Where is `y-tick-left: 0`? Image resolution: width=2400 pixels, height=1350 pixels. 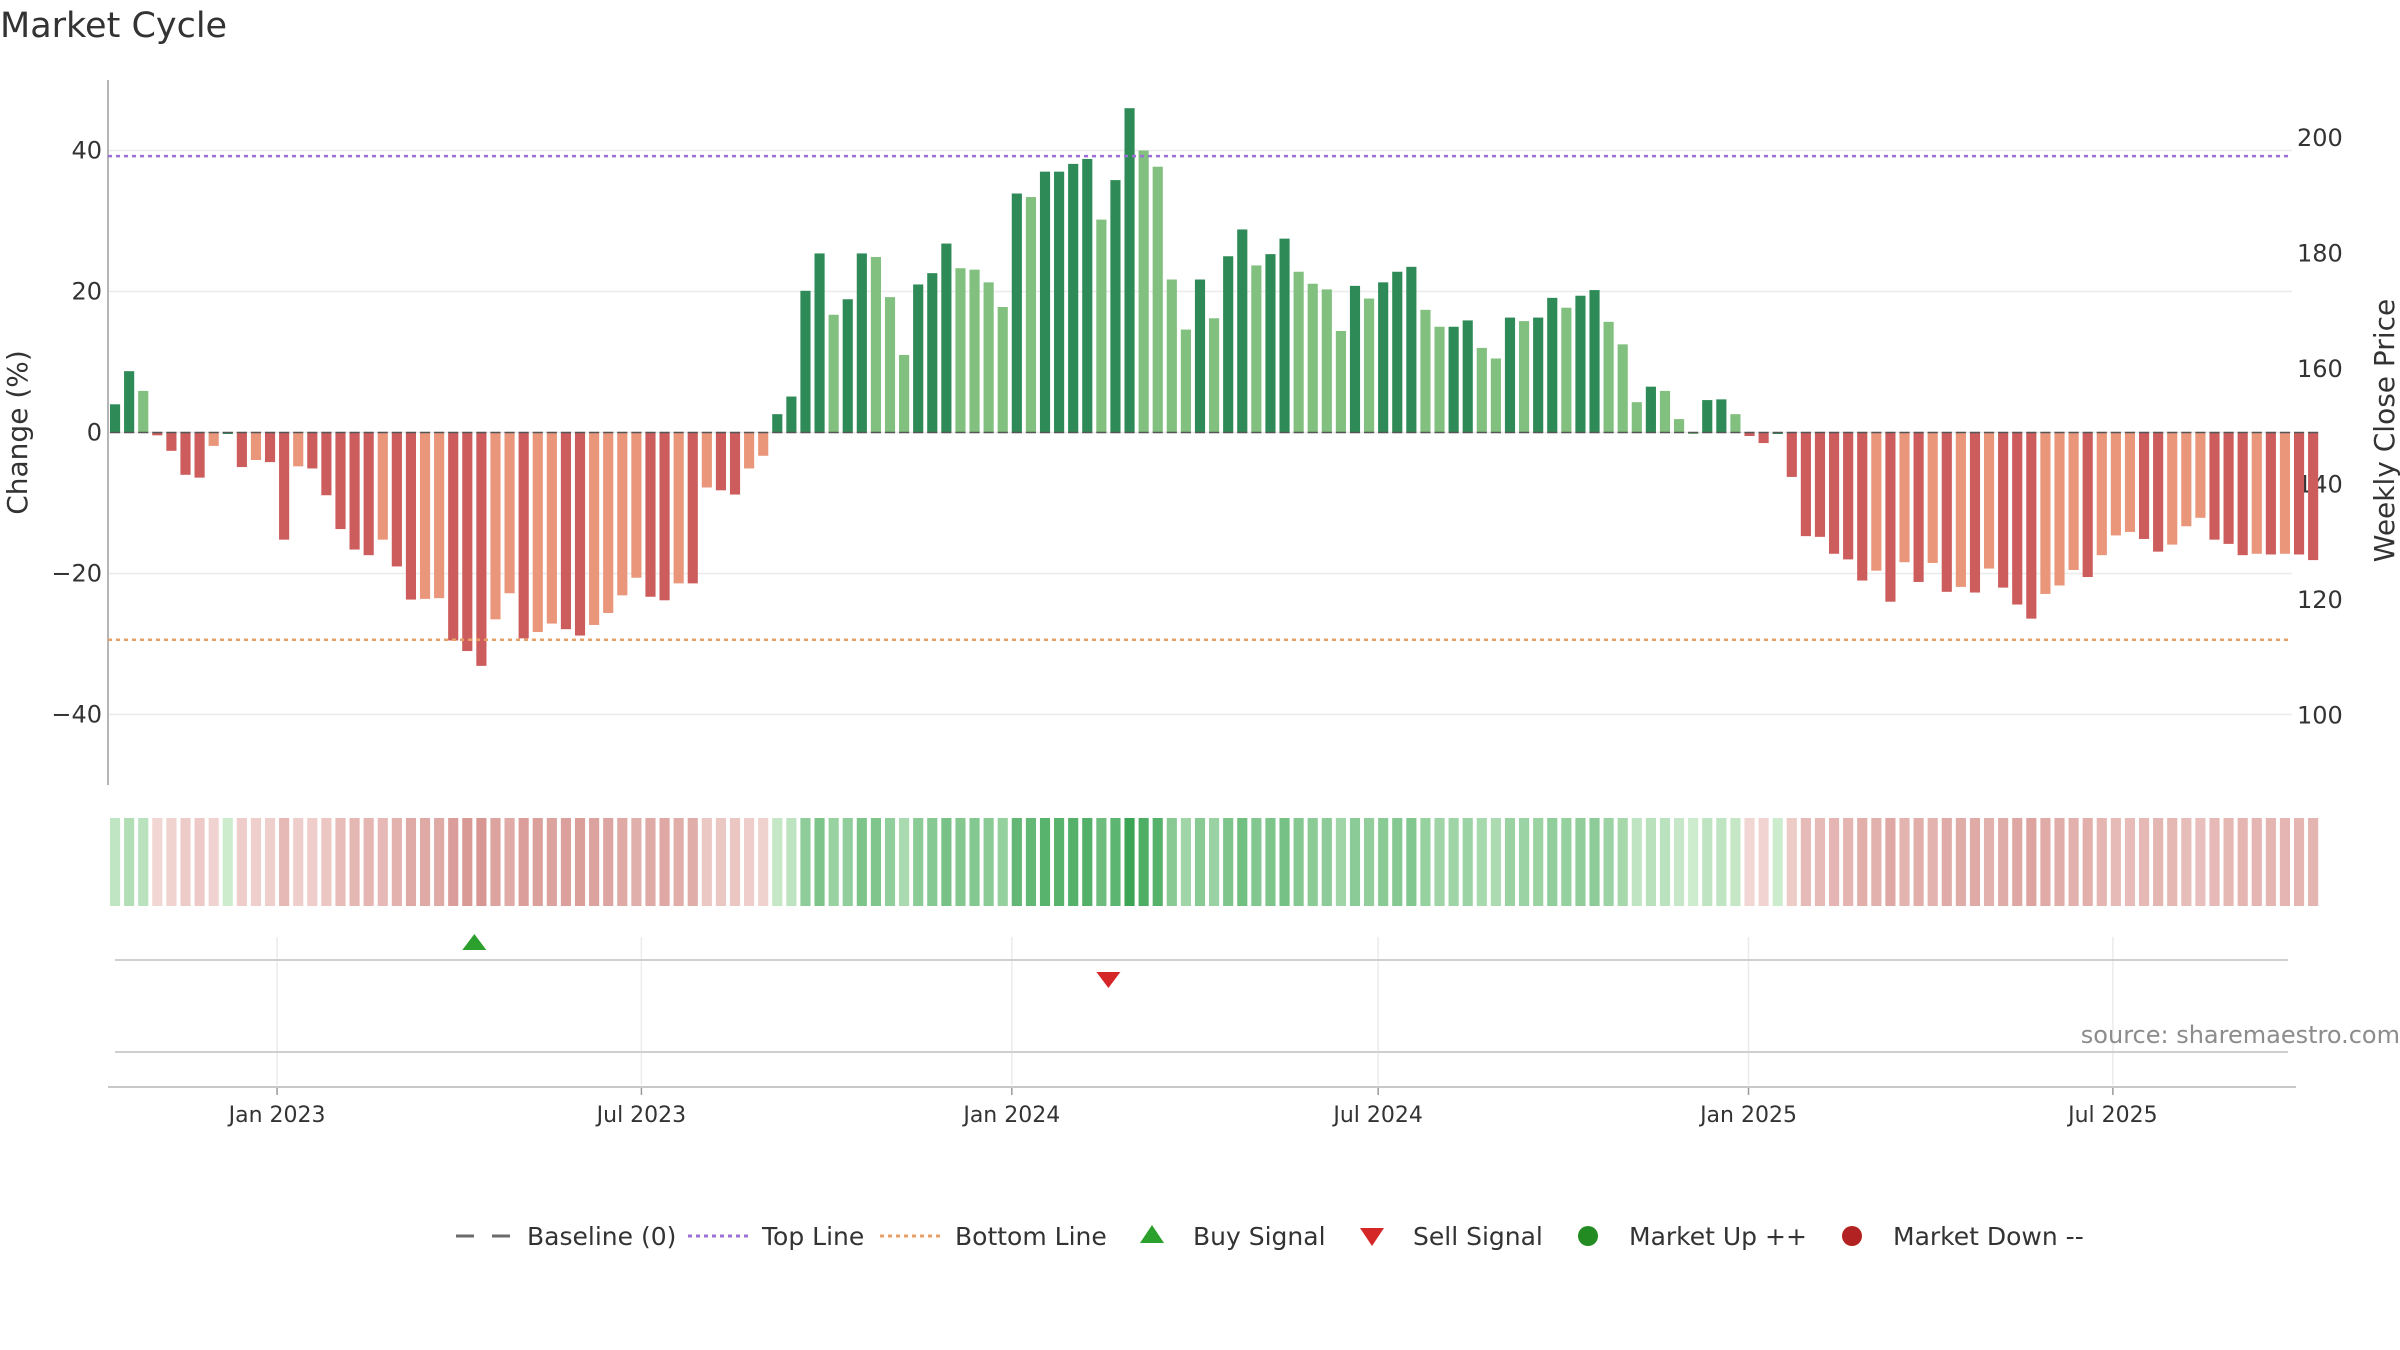
y-tick-left: 0 is located at coordinates (94, 433).